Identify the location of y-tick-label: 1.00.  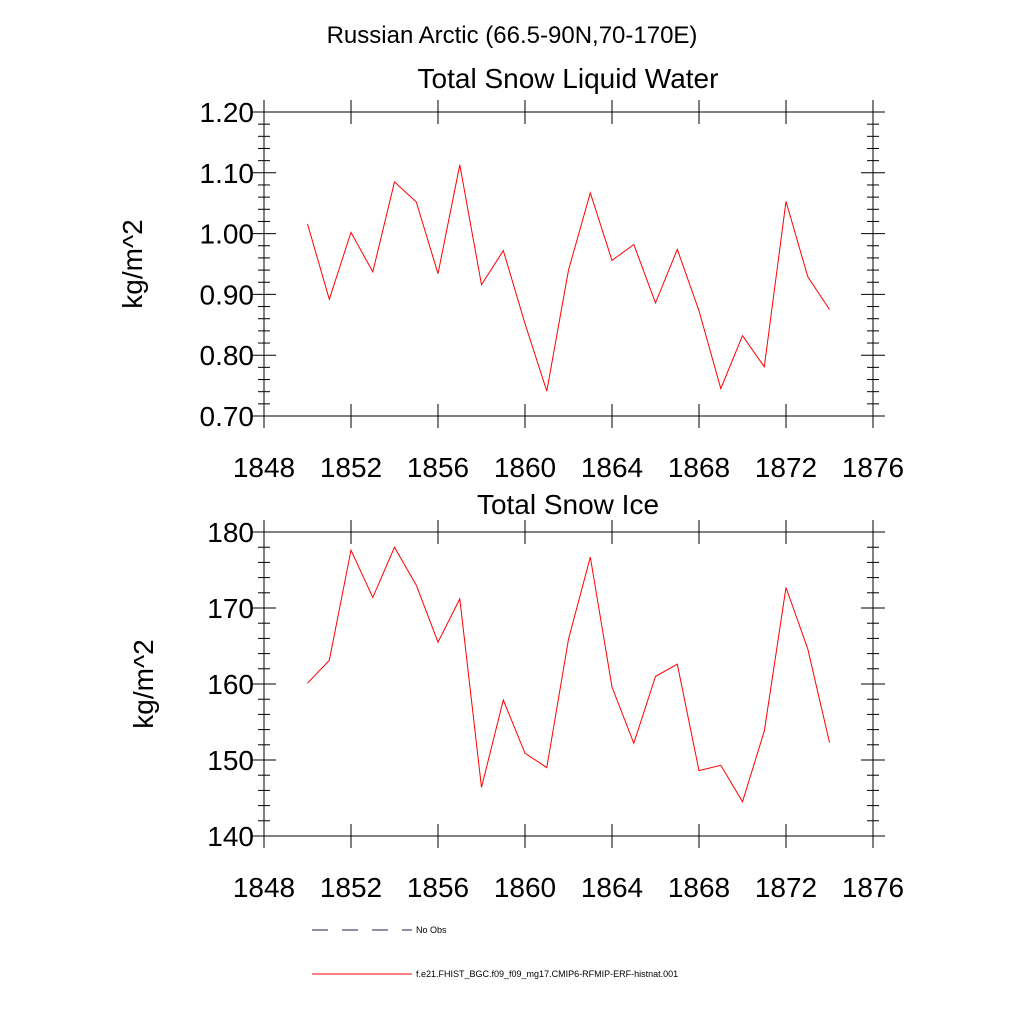
(227, 234).